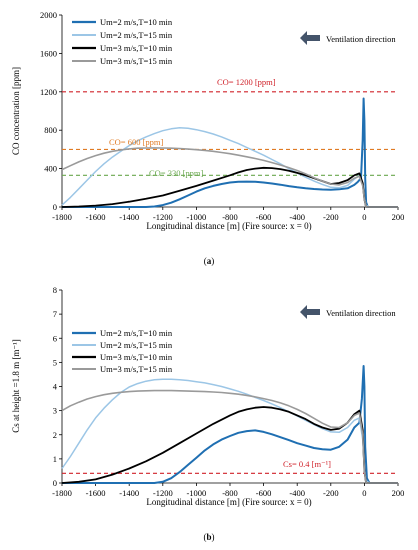 Image resolution: width=418 pixels, height=550 pixels. Describe the element at coordinates (55, 362) in the screenshot. I see `y-tick-label-b-5: 5` at that location.